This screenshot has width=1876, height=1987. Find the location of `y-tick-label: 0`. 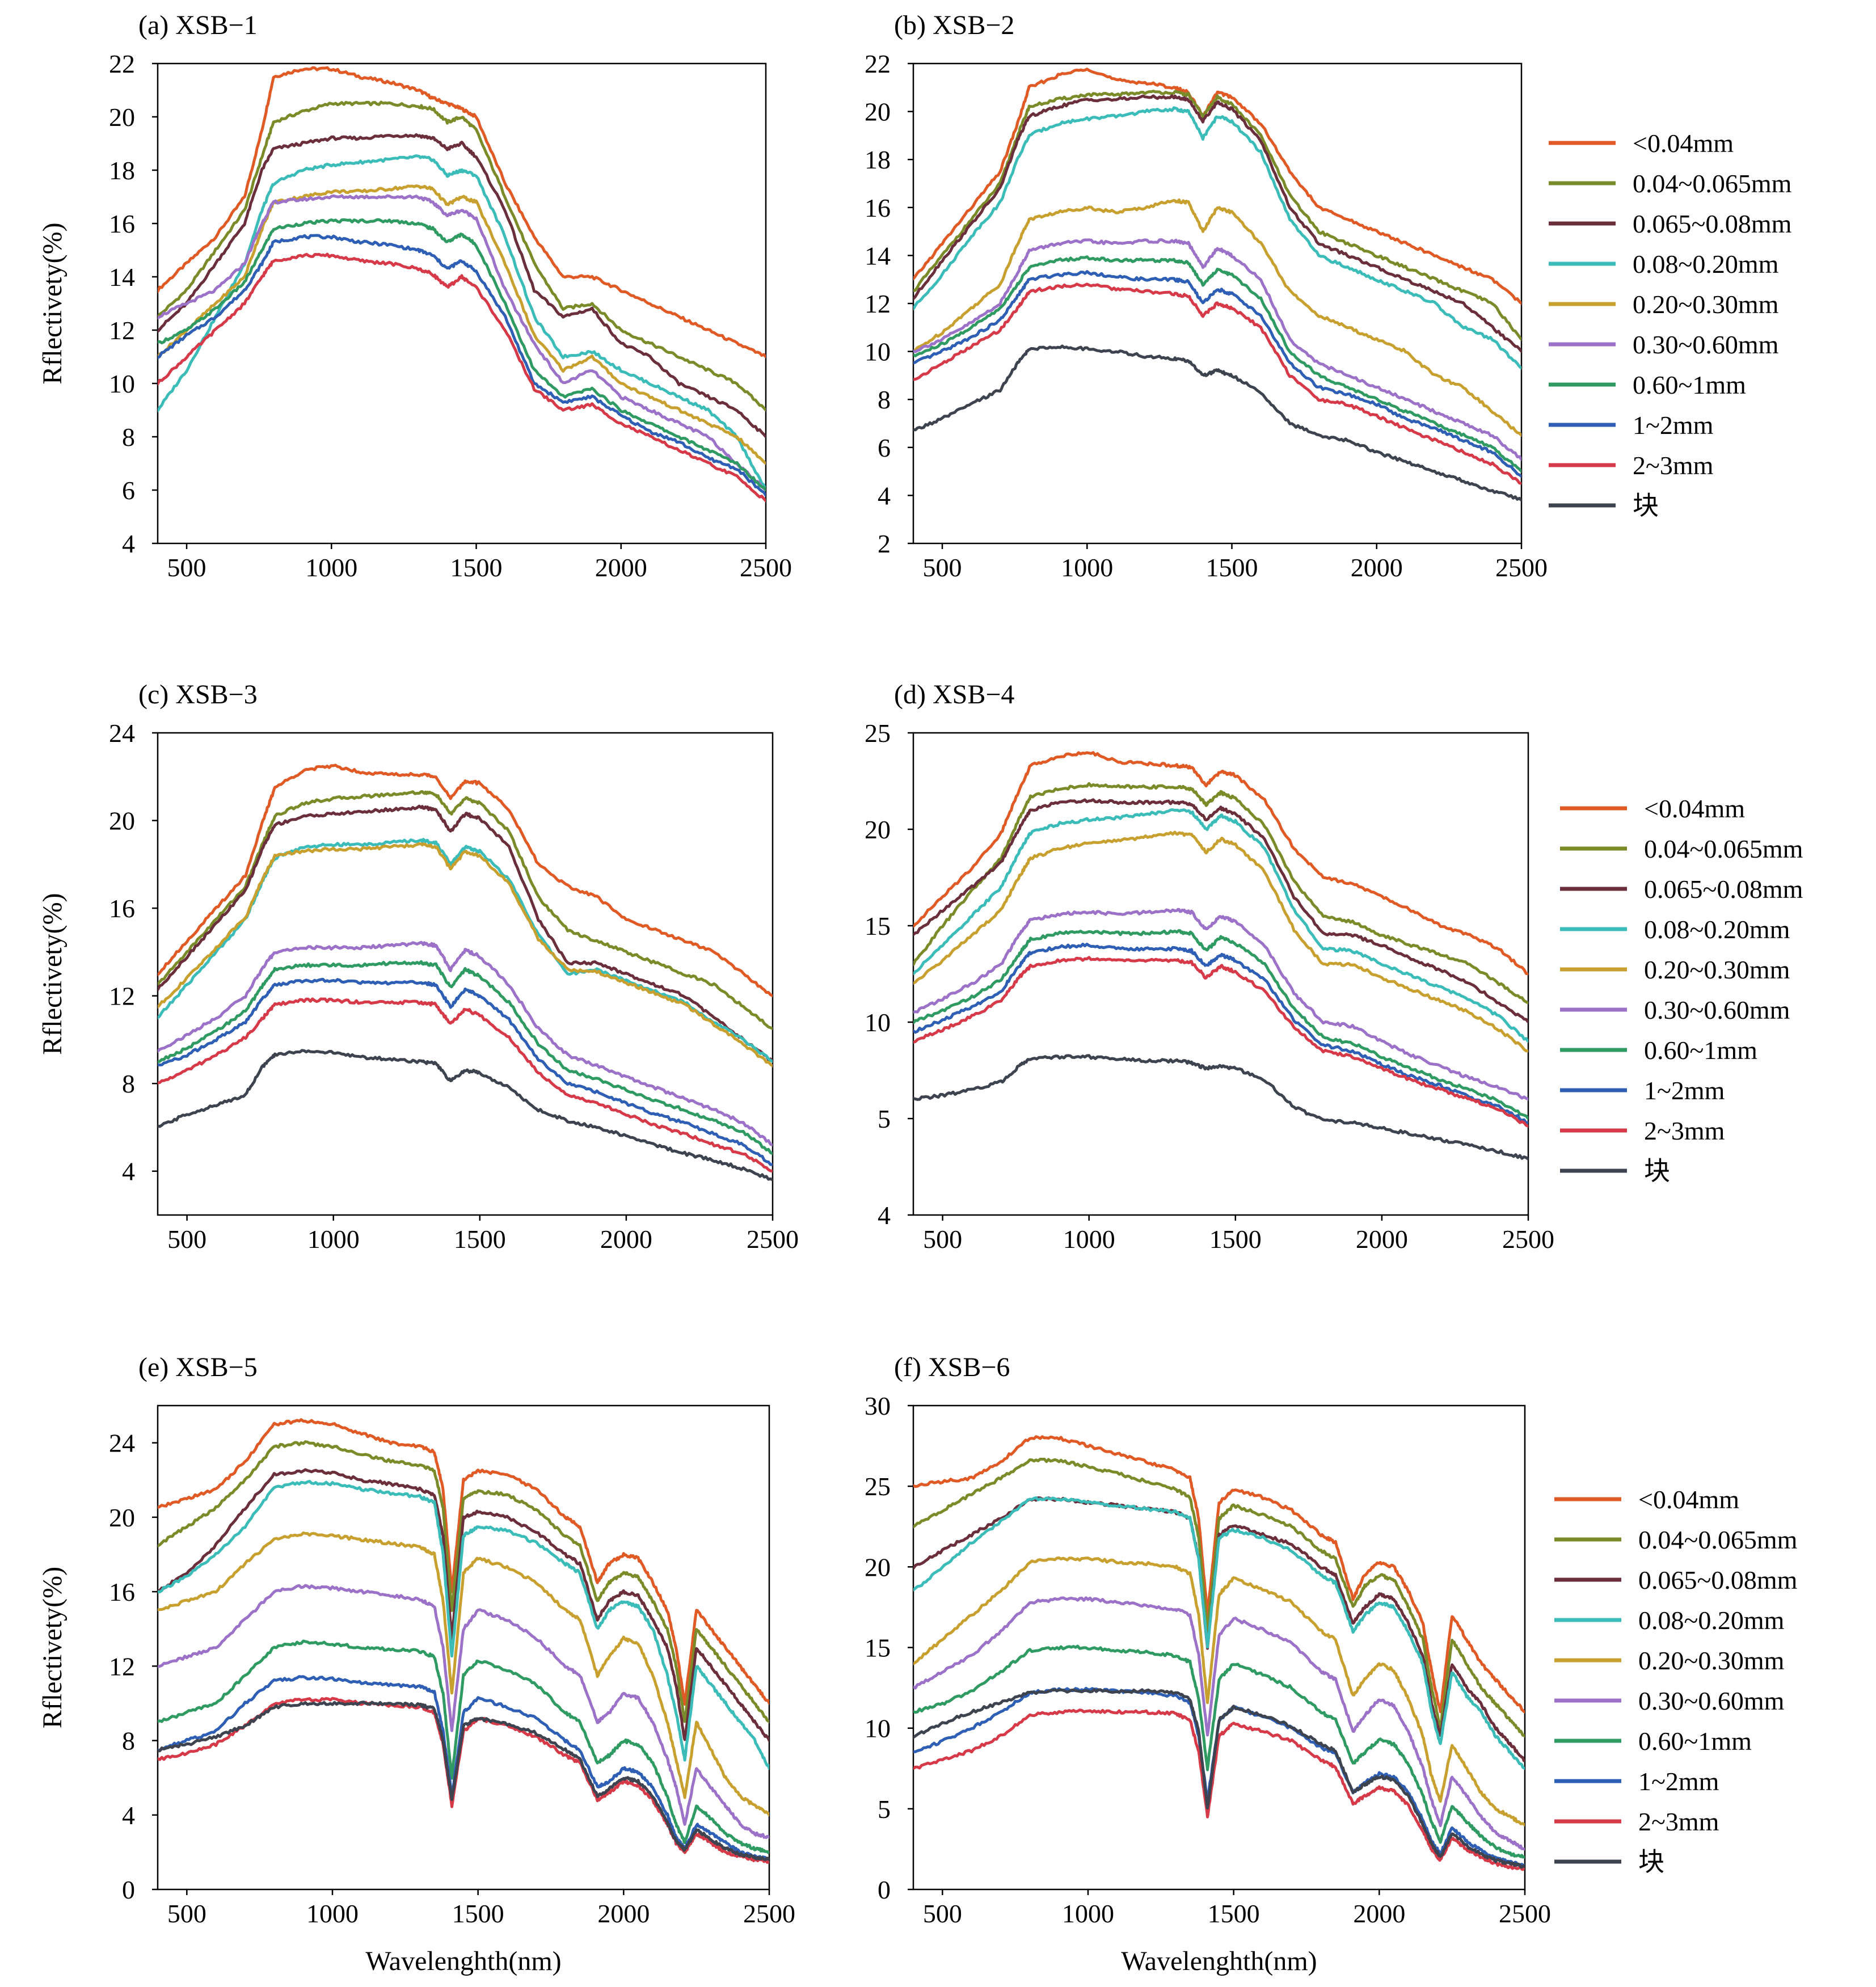

y-tick-label: 0 is located at coordinates (129, 1889).